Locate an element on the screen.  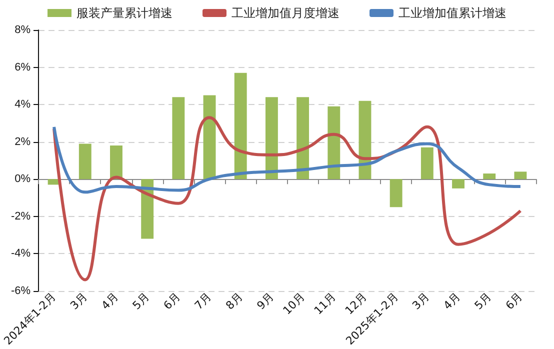
x-tick-label: 9月 is located at coordinates (265, 301).